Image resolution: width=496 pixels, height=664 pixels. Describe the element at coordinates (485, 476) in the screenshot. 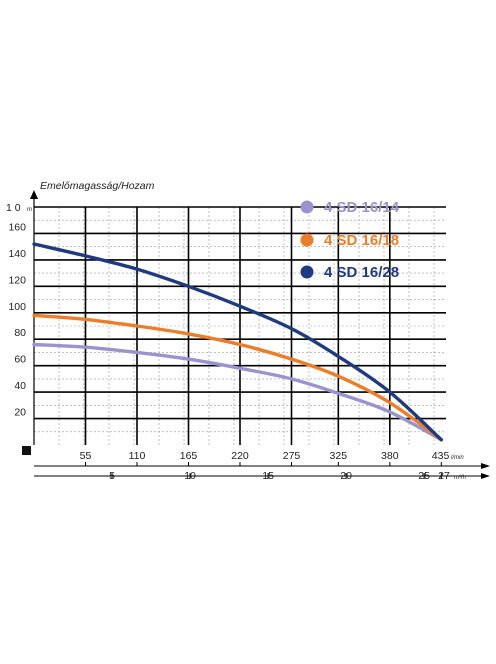

I see `x2-axis-arrow` at that location.